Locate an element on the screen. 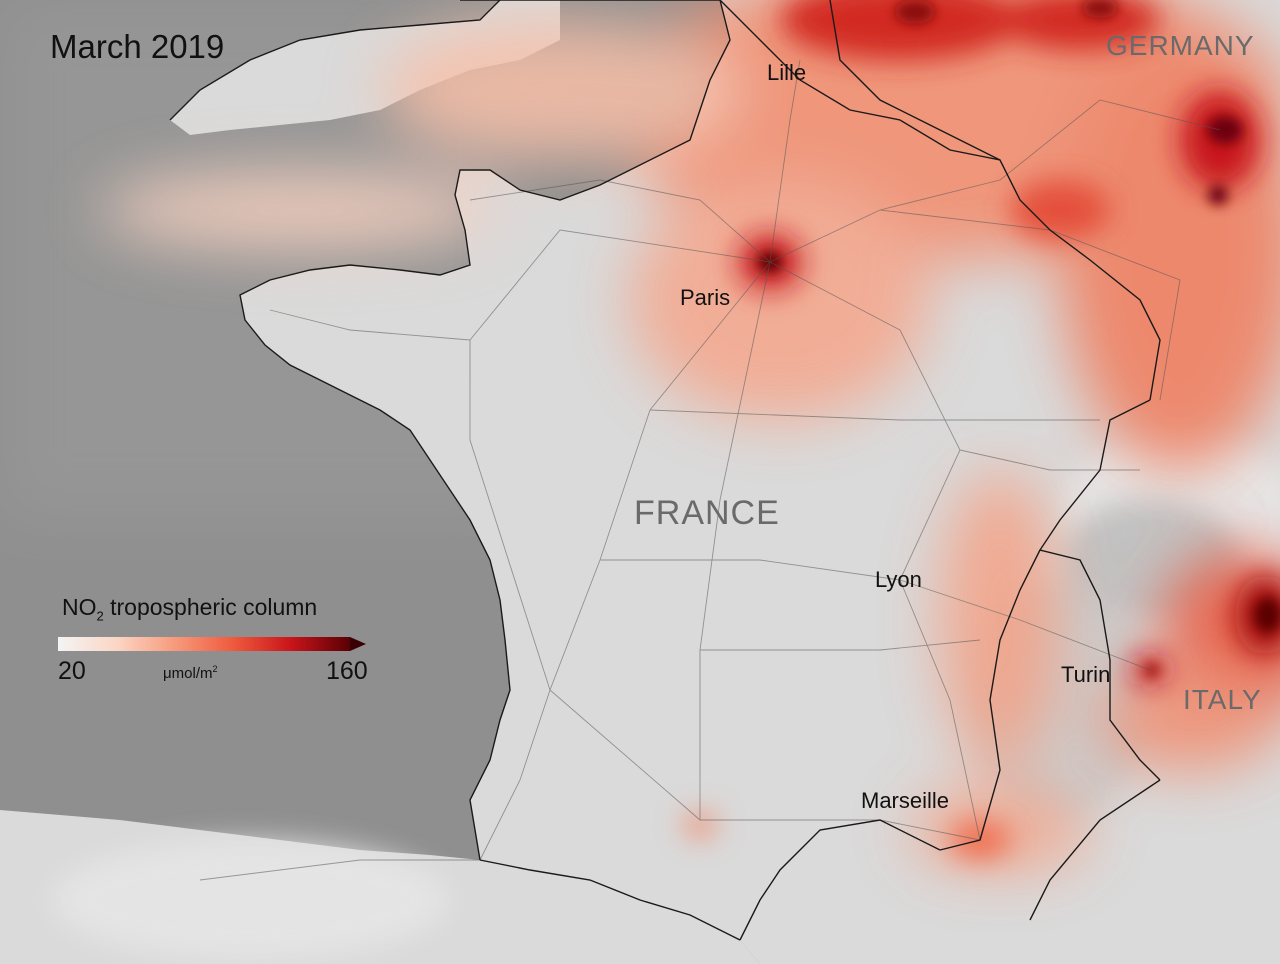 The width and height of the screenshot is (1280, 964). city-label-lyon: Lyon is located at coordinates (898, 579).